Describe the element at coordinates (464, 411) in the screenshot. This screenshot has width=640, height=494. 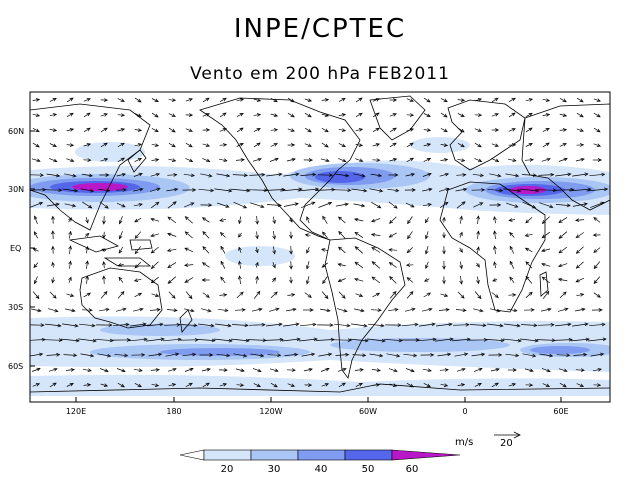
I see `lon-label-0: 0` at that location.